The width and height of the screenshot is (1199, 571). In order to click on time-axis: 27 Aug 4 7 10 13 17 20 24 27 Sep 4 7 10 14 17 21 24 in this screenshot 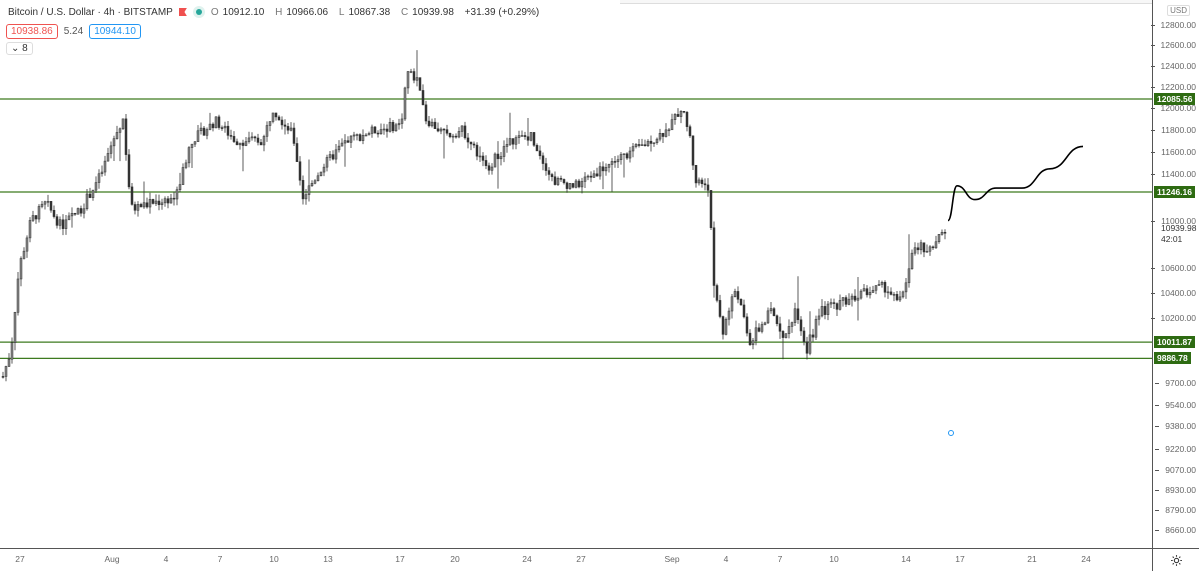, I will do `click(576, 559)`.